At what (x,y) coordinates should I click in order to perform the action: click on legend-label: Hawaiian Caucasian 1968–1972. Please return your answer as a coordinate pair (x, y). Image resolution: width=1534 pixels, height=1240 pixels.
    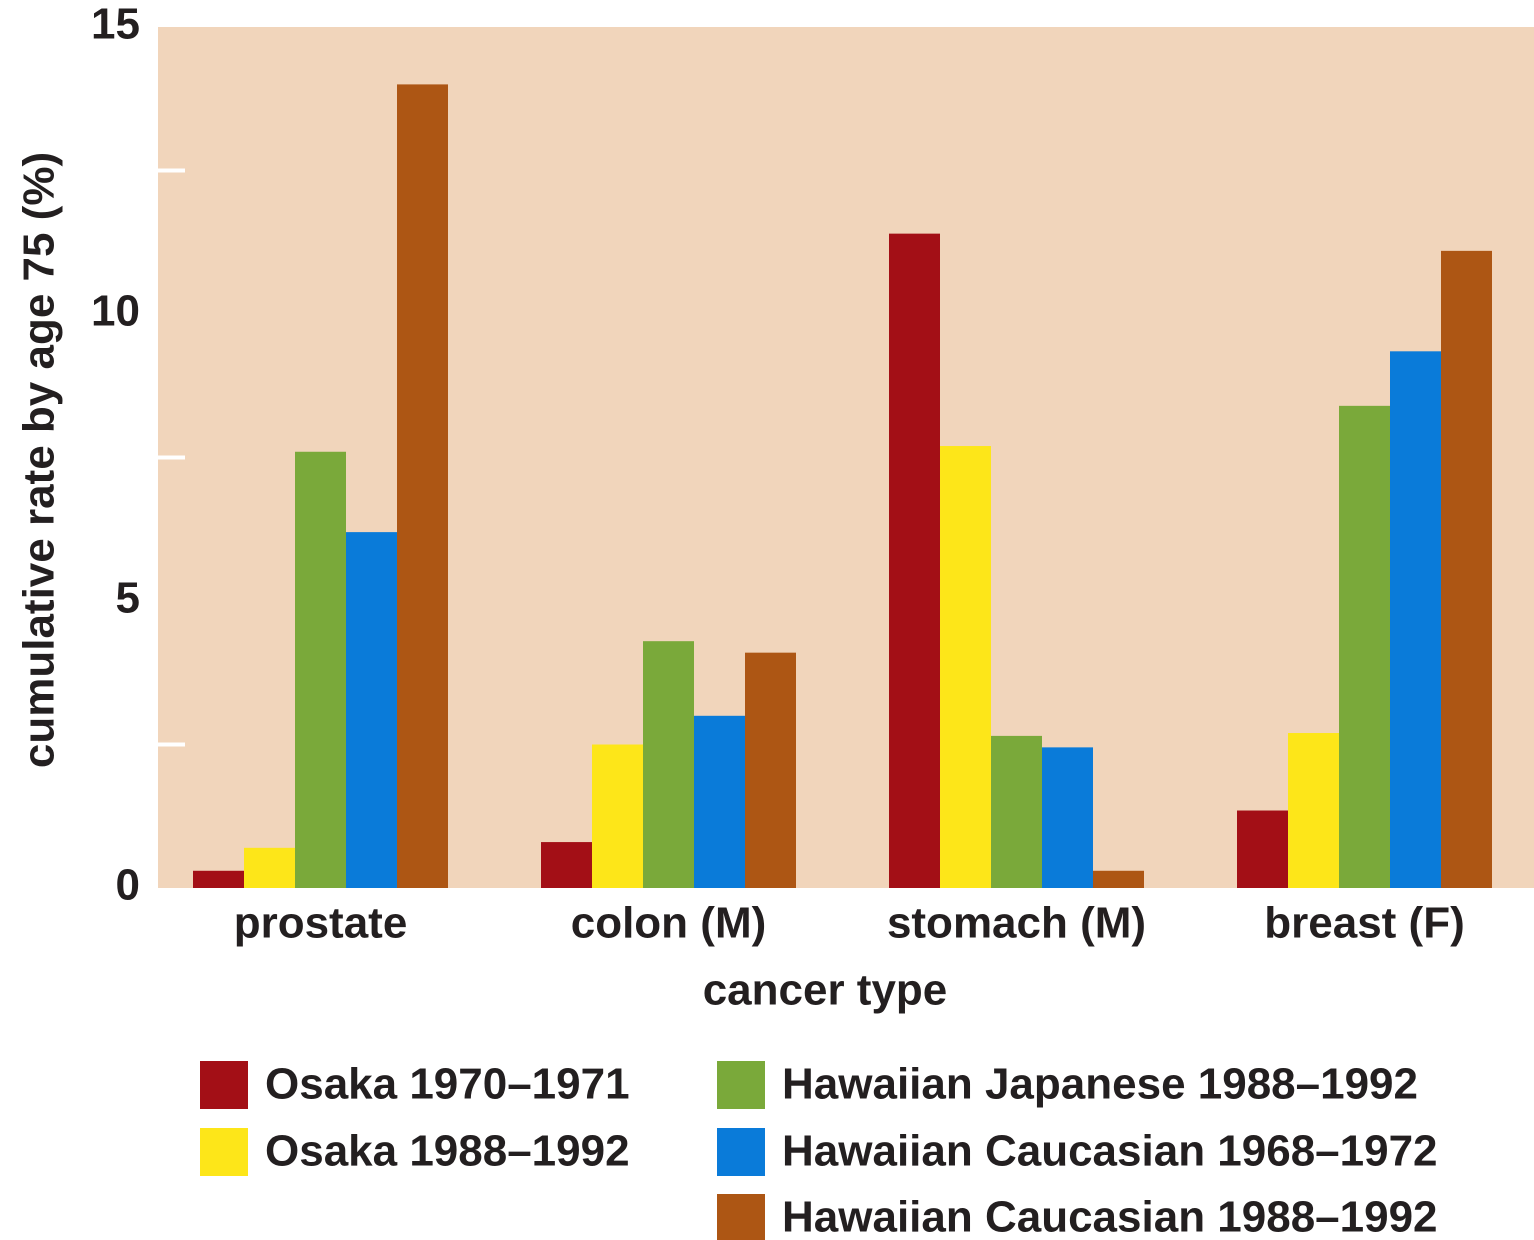
    Looking at the image, I should click on (1110, 1151).